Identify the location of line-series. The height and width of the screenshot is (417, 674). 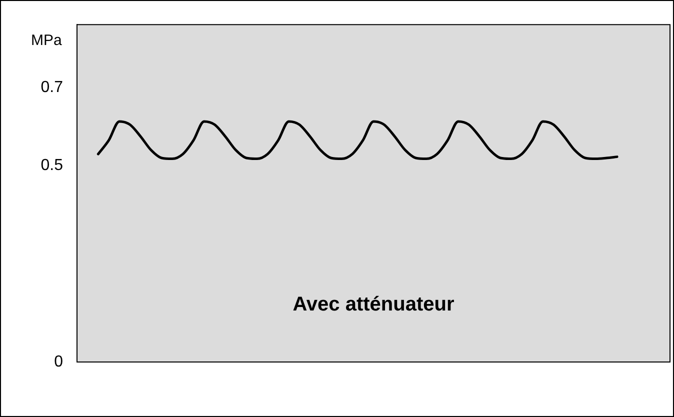
(357, 140).